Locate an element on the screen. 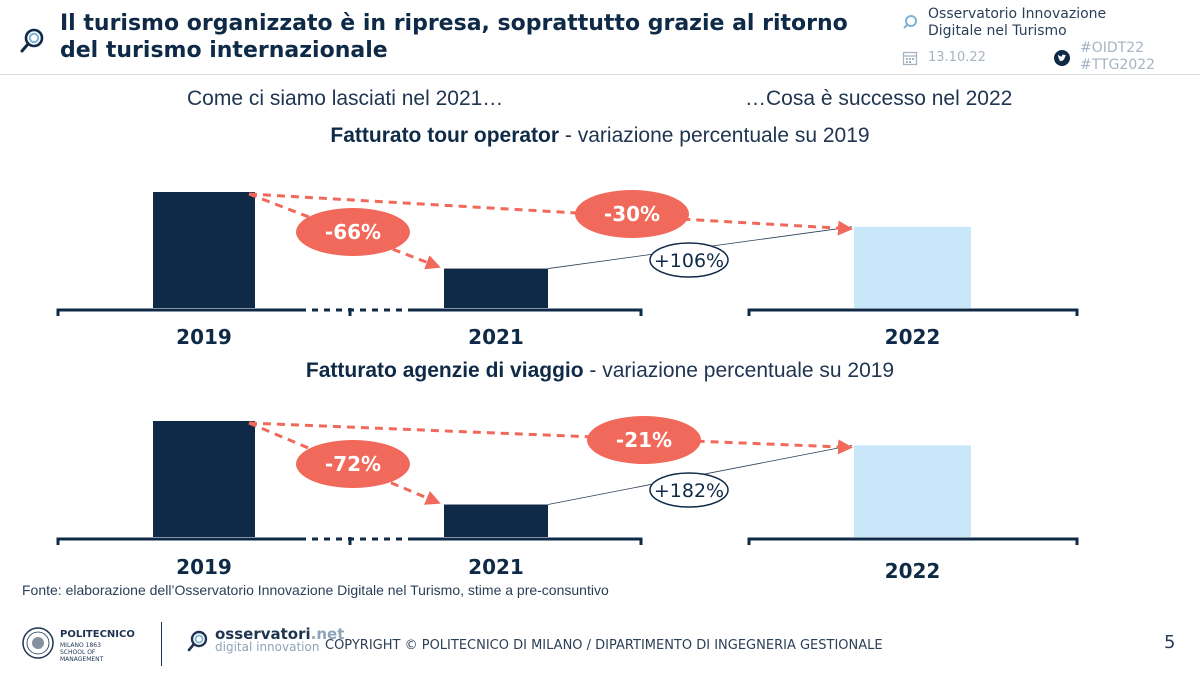 The width and height of the screenshot is (1200, 675). change-pill-label: -21% is located at coordinates (644, 440).